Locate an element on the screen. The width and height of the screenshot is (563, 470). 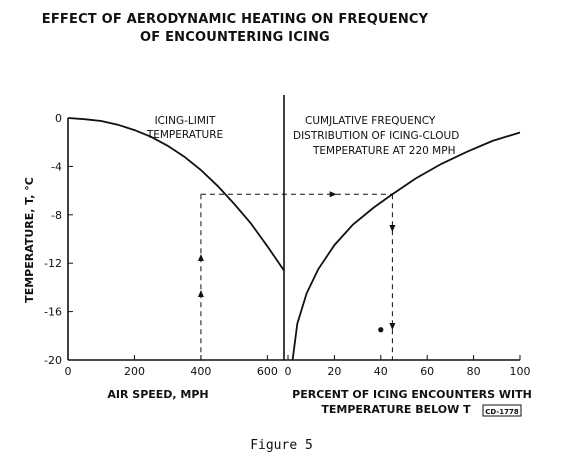
left-x-tick-label: 0 is located at coordinates (68, 371).